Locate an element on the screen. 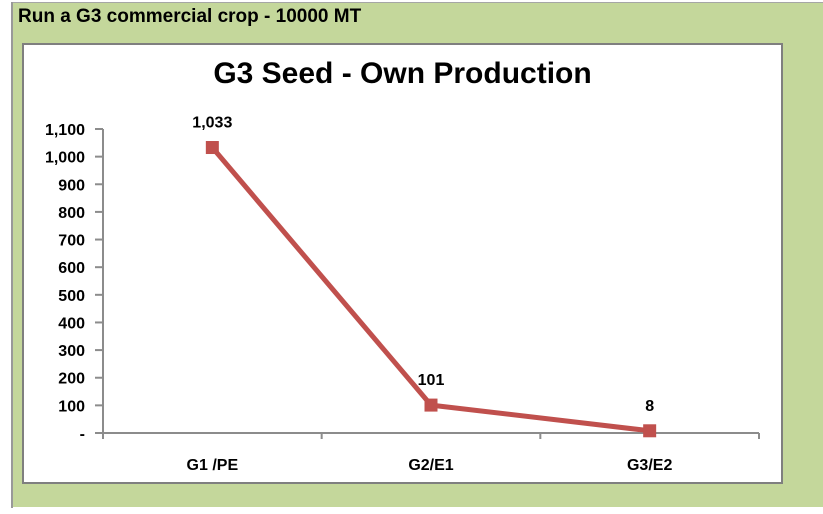 Image resolution: width=823 pixels, height=514 pixels. svg-text: 400 is located at coordinates (71, 323).